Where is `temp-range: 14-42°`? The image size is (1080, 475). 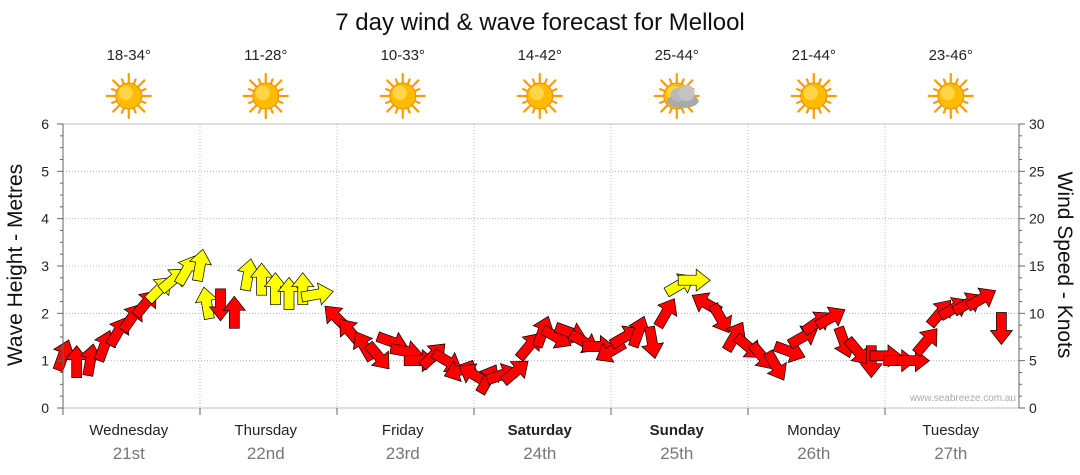
temp-range: 14-42° is located at coordinates (540, 55).